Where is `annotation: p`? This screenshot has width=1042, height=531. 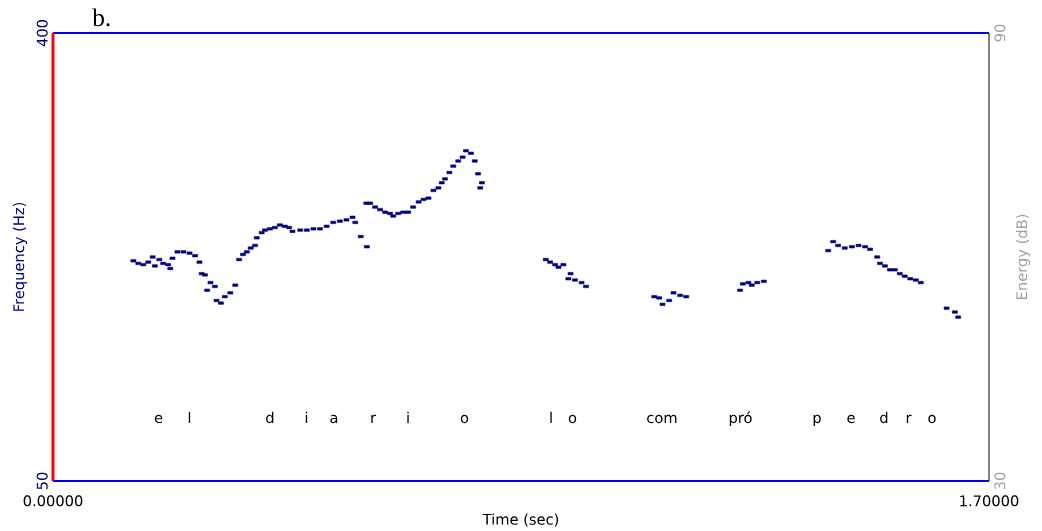
annotation: p is located at coordinates (817, 420).